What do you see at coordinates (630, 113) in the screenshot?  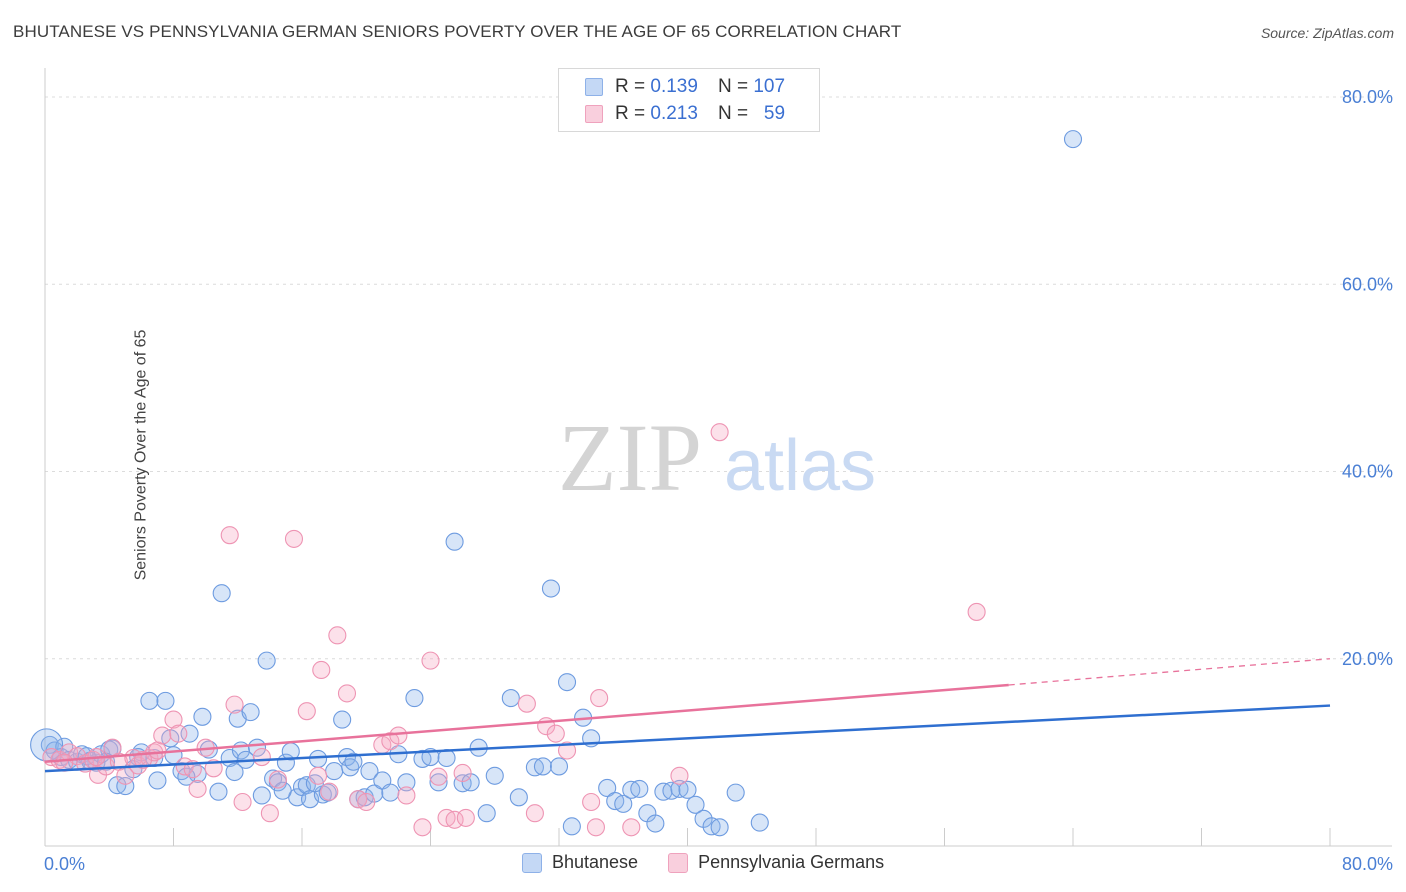 I see `r-label: R =` at bounding box center [630, 113].